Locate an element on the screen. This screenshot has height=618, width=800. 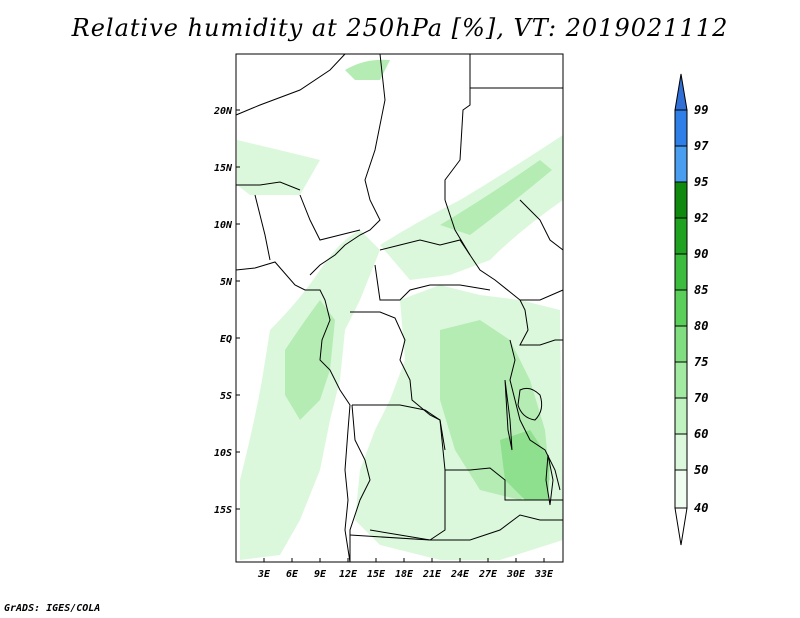
lat-label: 5N is located at coordinates (226, 282).